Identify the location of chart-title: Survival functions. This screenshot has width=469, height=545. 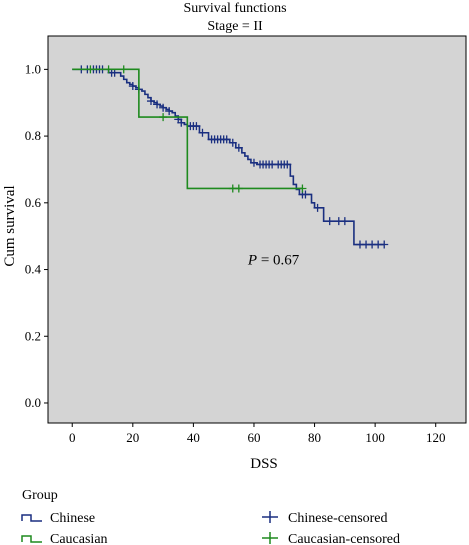
(234, 8).